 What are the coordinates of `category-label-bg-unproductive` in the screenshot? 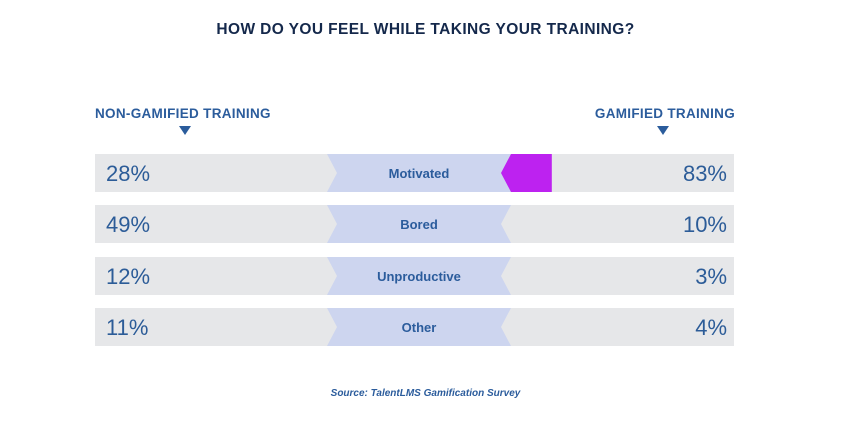 It's located at (419, 276).